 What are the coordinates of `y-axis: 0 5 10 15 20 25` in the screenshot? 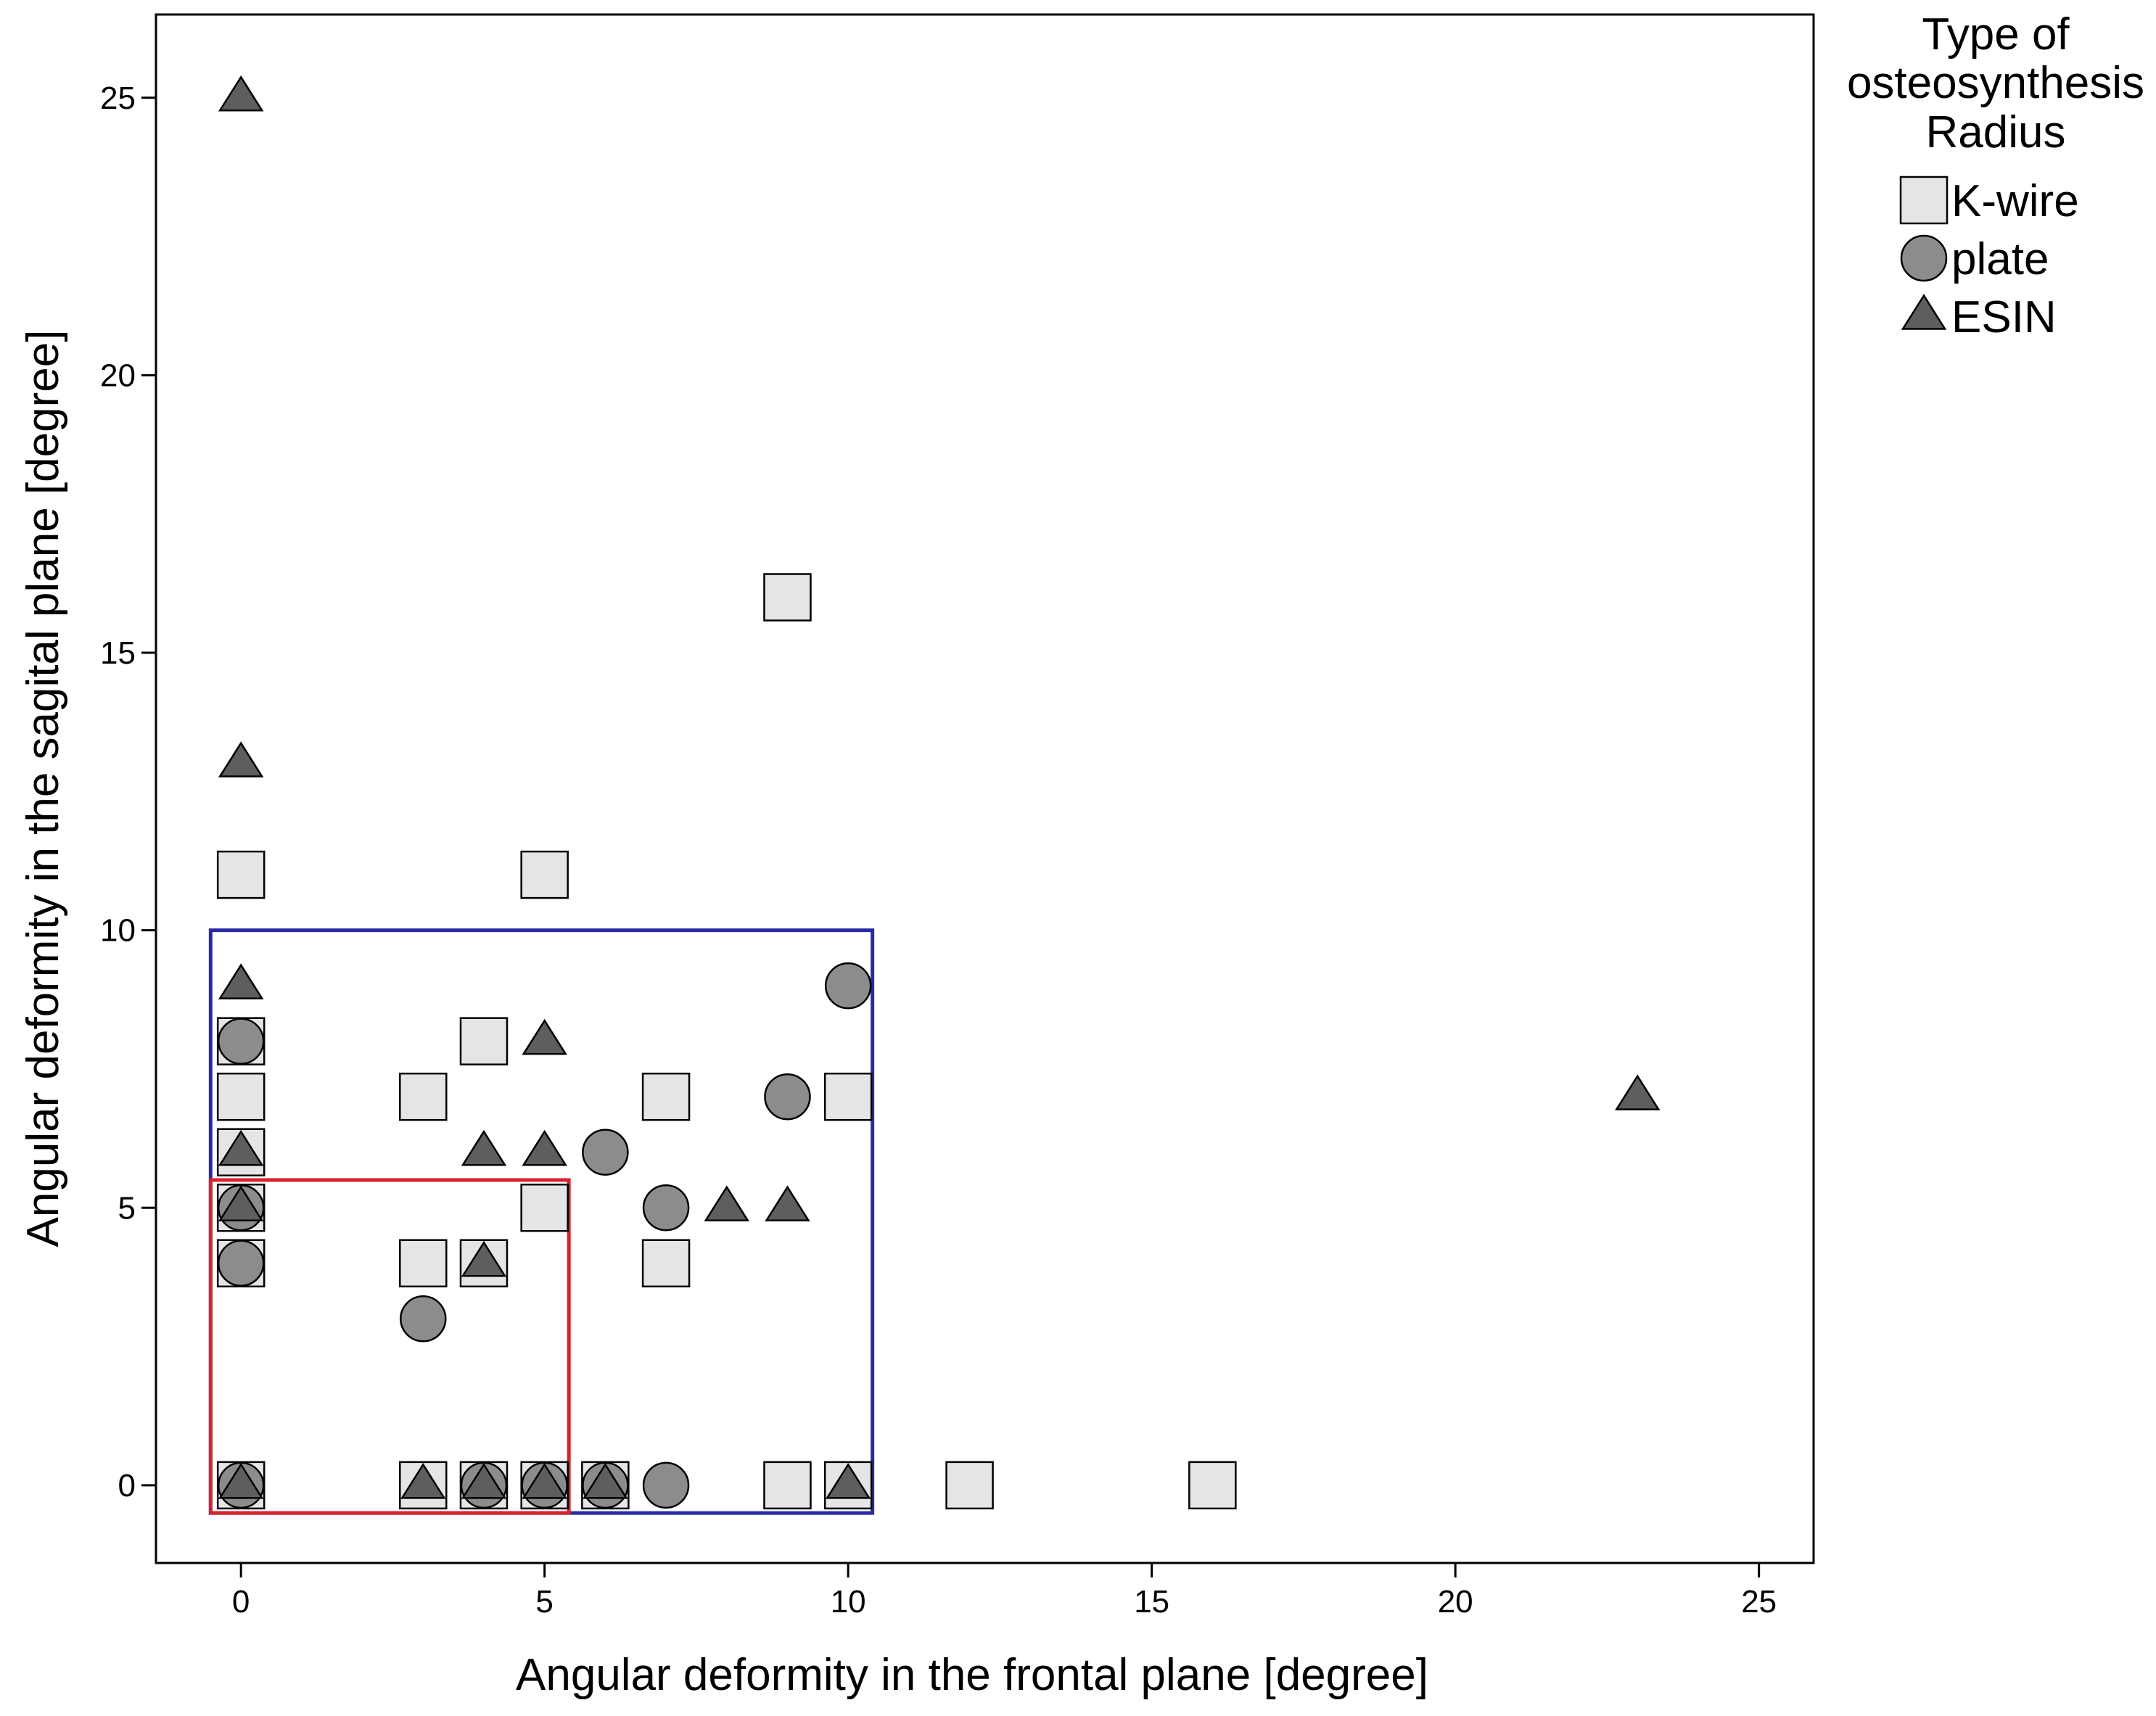 It's located at (128, 792).